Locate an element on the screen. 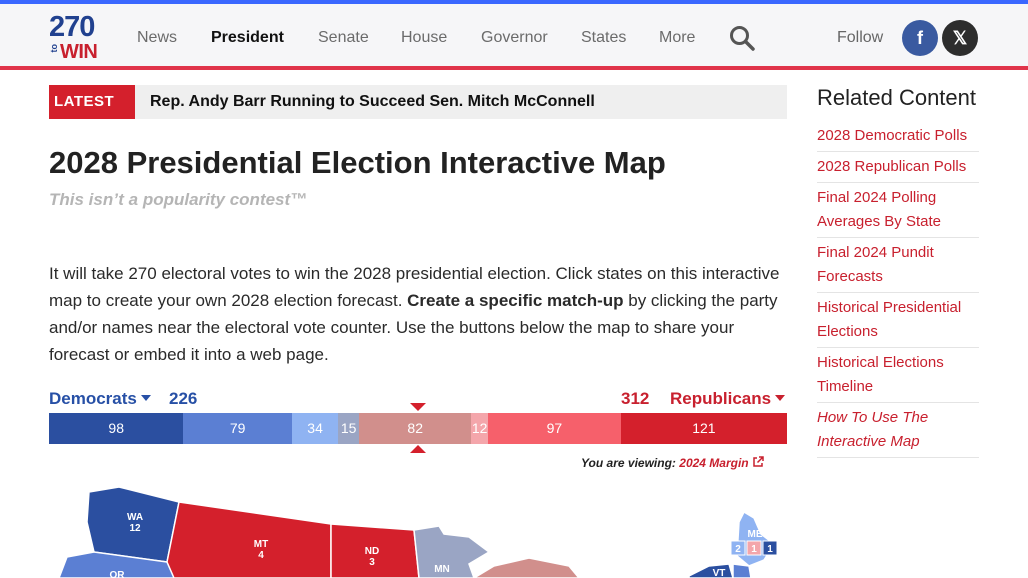  republicans-total: 312 is located at coordinates (635, 398).